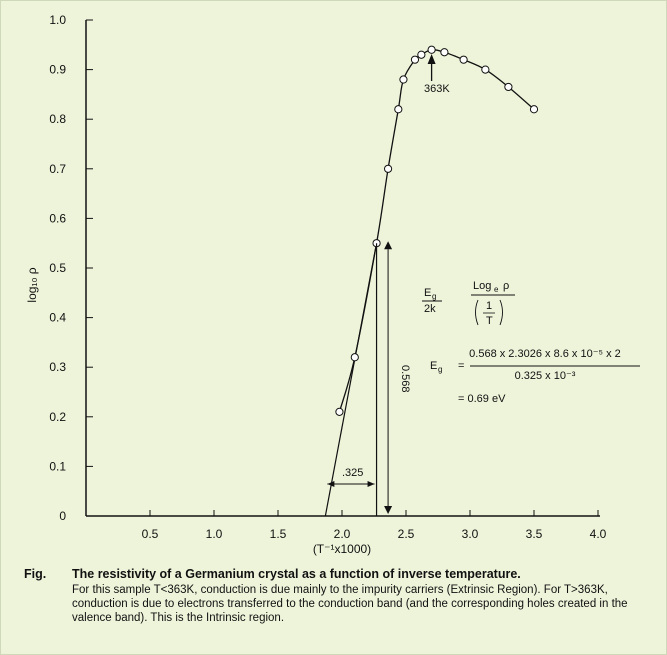  I want to click on y-tick-label: 0, so click(62, 516).